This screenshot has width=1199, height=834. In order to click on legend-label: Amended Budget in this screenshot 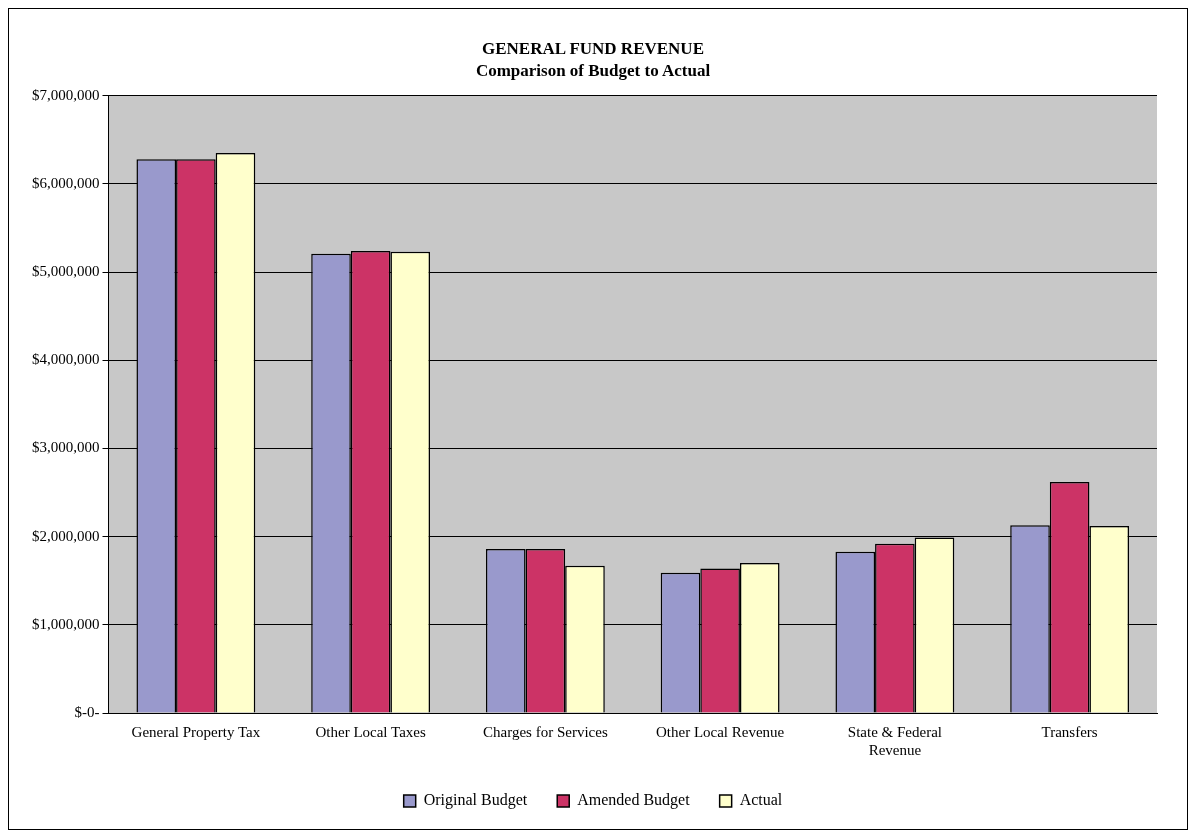, I will do `click(634, 800)`.